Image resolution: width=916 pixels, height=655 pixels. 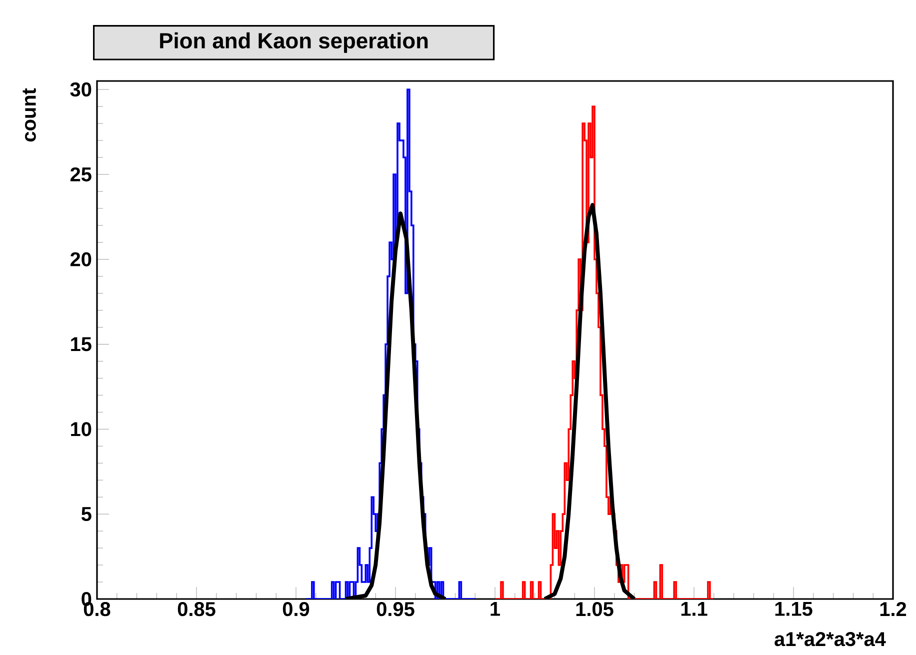 I want to click on y-tick-label: 30, so click(x=81, y=89).